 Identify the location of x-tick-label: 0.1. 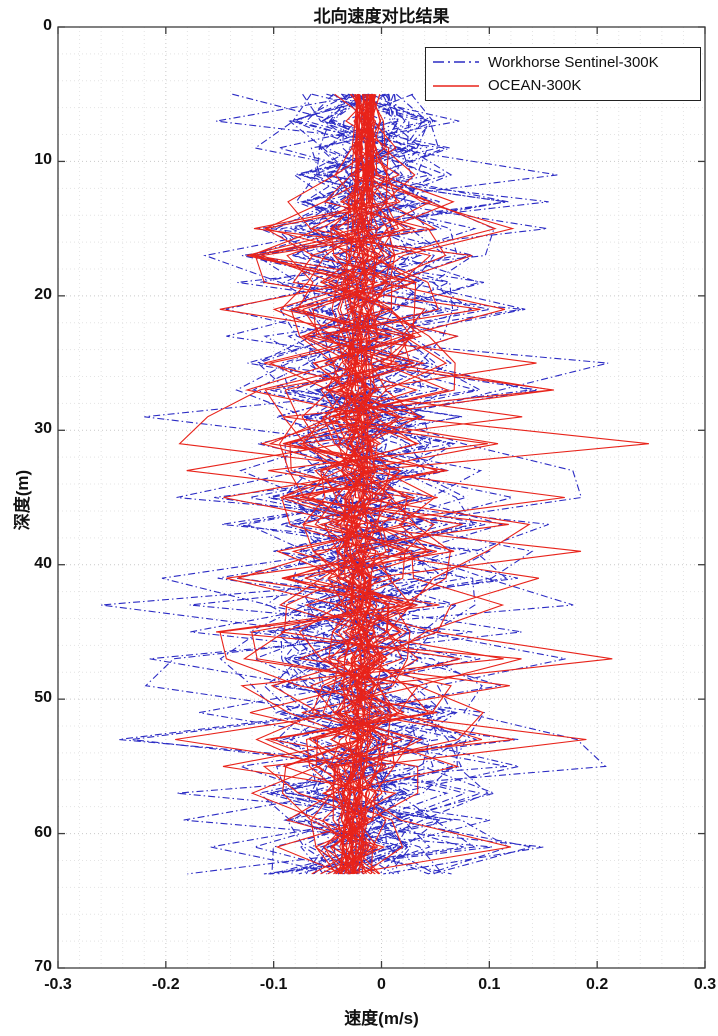
(489, 984).